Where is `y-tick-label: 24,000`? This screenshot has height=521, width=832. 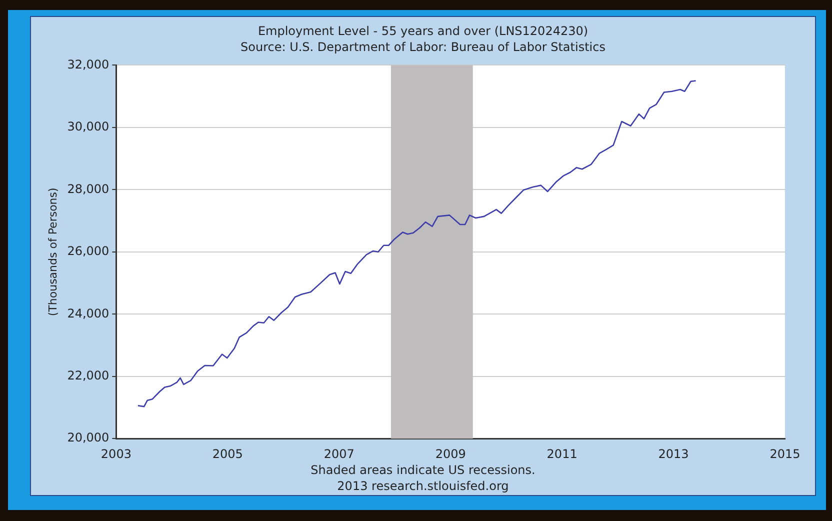 y-tick-label: 24,000 is located at coordinates (88, 313).